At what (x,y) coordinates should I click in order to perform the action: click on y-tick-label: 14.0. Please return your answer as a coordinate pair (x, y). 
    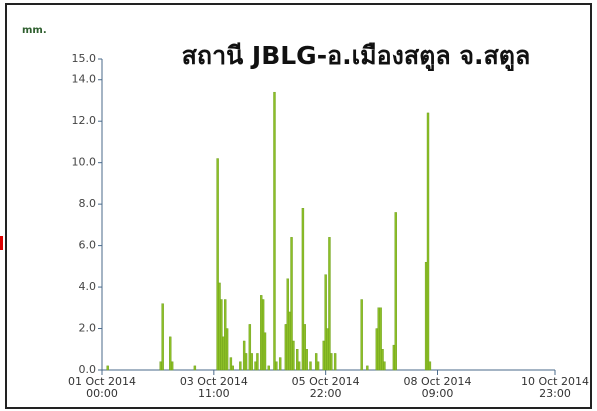
    Looking at the image, I should click on (84, 79).